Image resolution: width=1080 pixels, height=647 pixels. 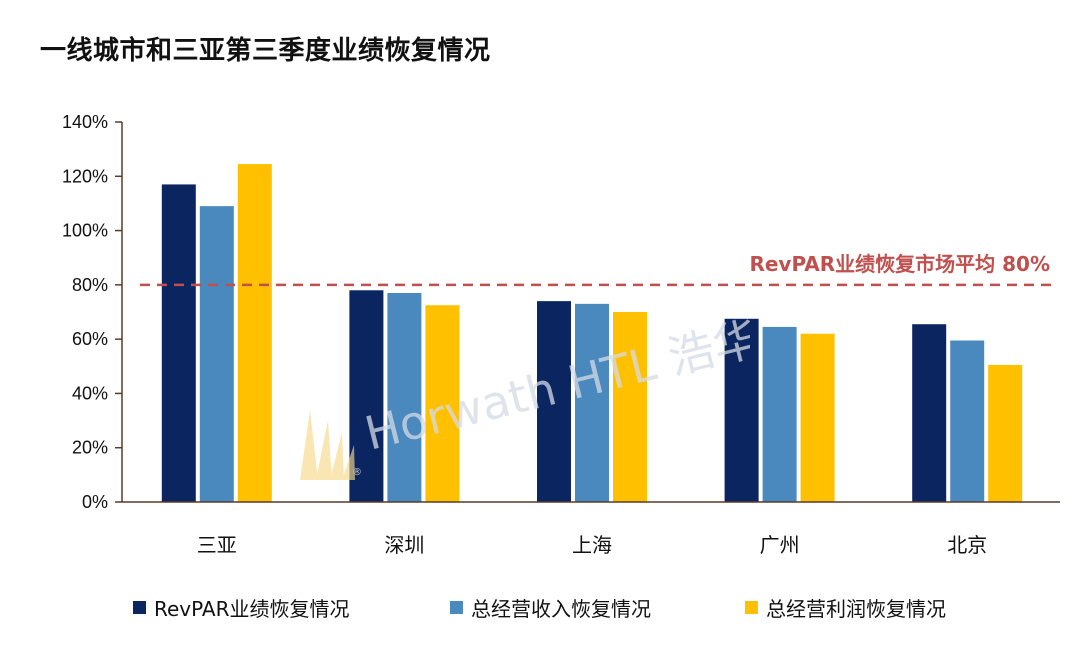 What do you see at coordinates (899, 264) in the screenshot?
I see `reference-line-label: RevPAR业绩恢复市场平均 80%` at bounding box center [899, 264].